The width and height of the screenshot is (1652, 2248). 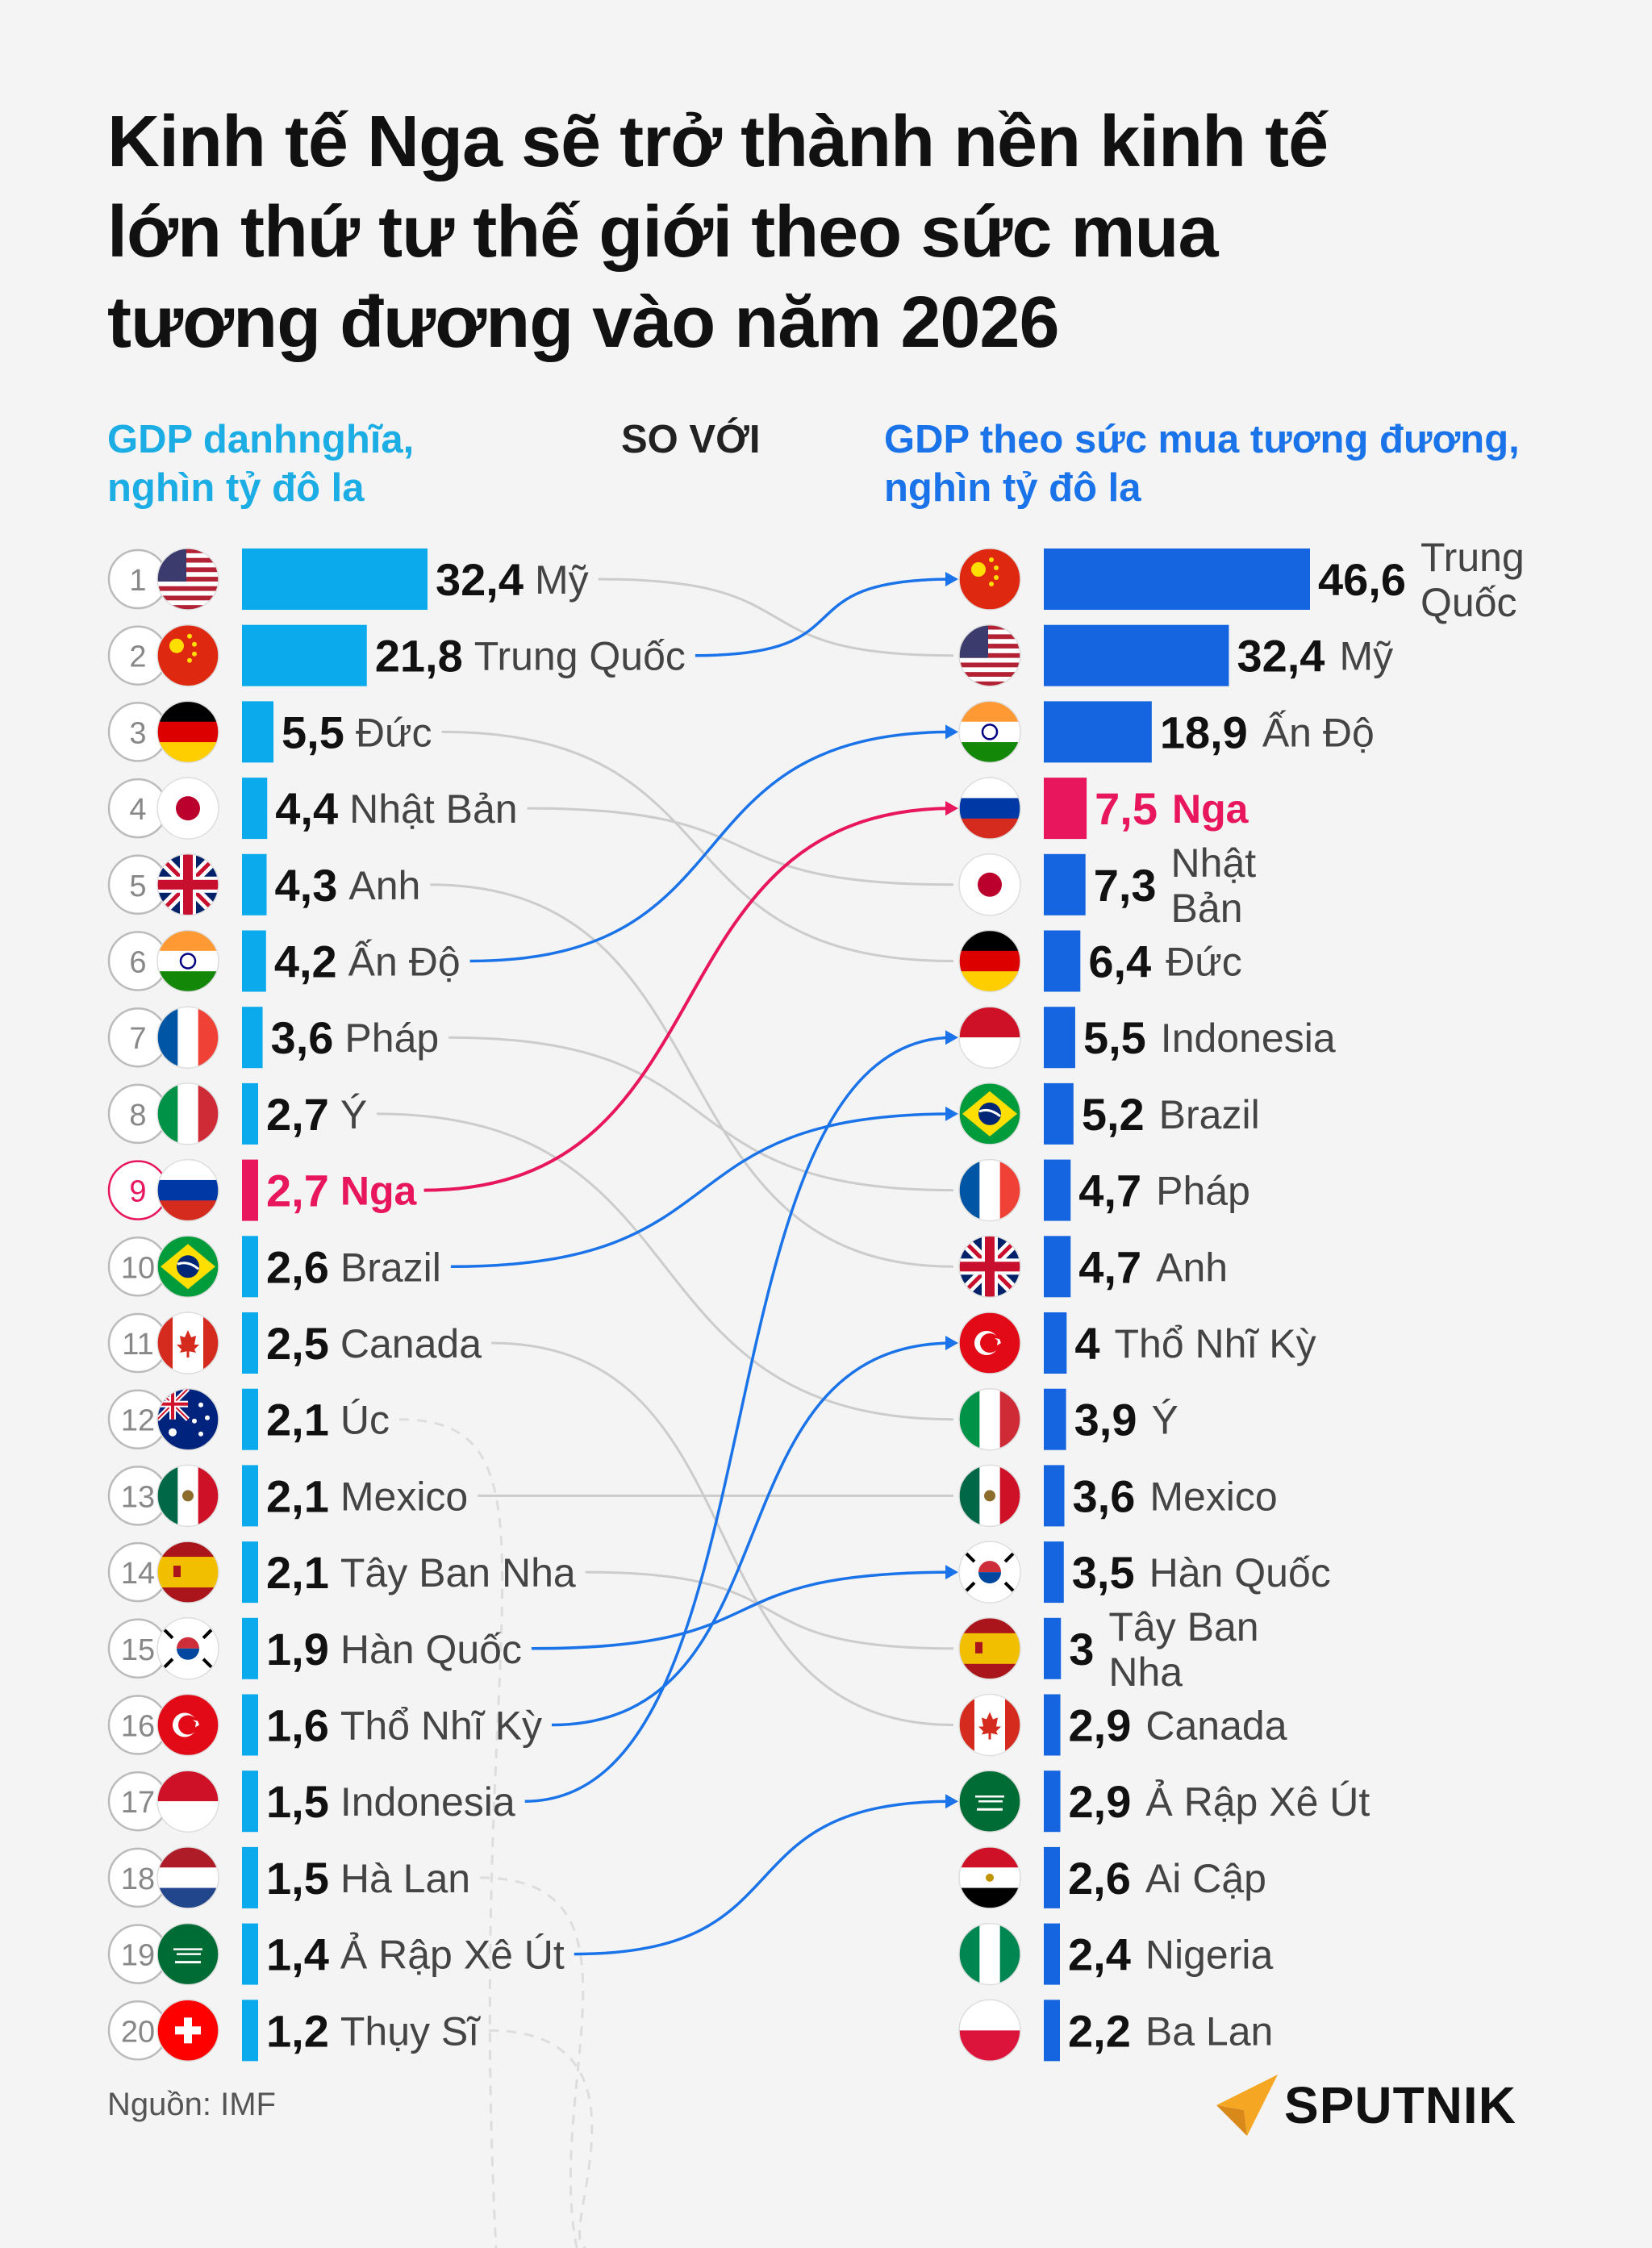 What do you see at coordinates (187, 2030) in the screenshot?
I see `flag-ch-icon` at bounding box center [187, 2030].